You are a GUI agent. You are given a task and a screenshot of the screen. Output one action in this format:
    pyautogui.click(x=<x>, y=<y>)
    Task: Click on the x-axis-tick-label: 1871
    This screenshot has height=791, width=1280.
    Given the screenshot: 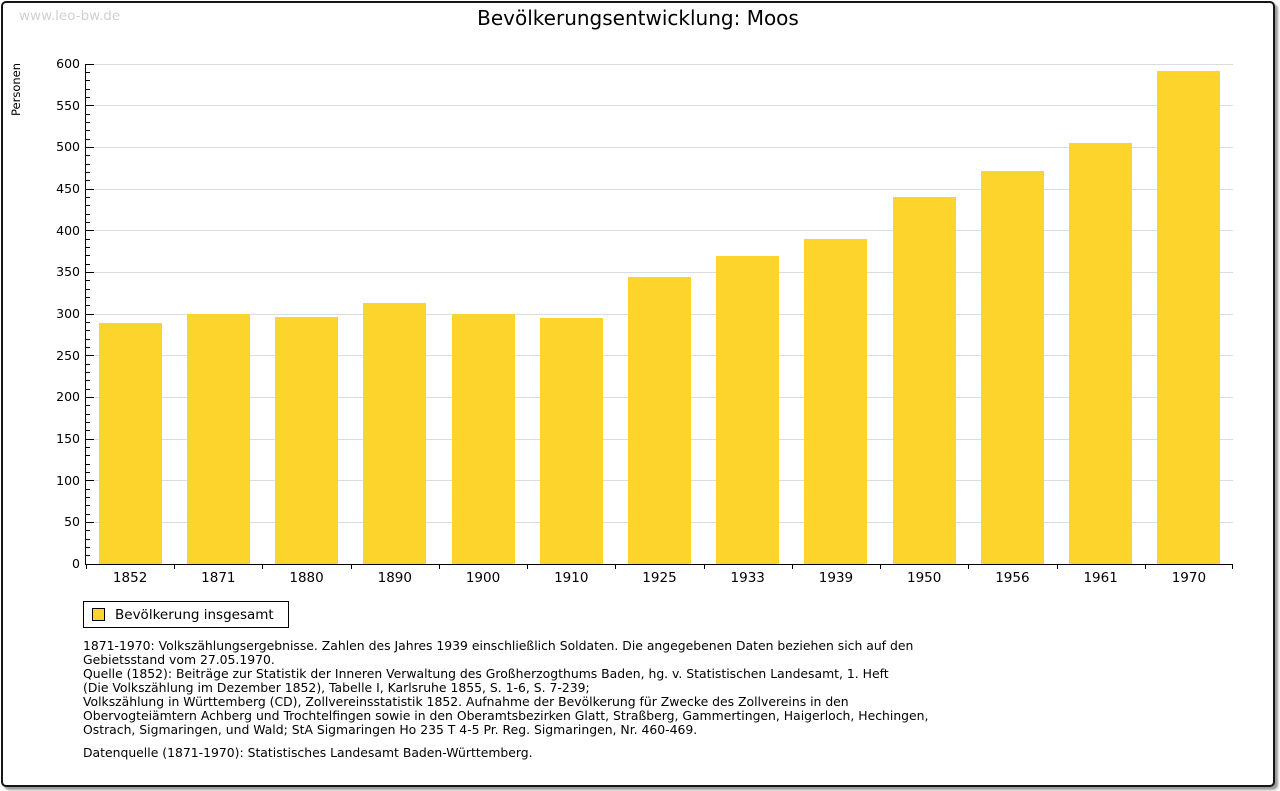 What is the action you would take?
    pyautogui.click(x=218, y=578)
    